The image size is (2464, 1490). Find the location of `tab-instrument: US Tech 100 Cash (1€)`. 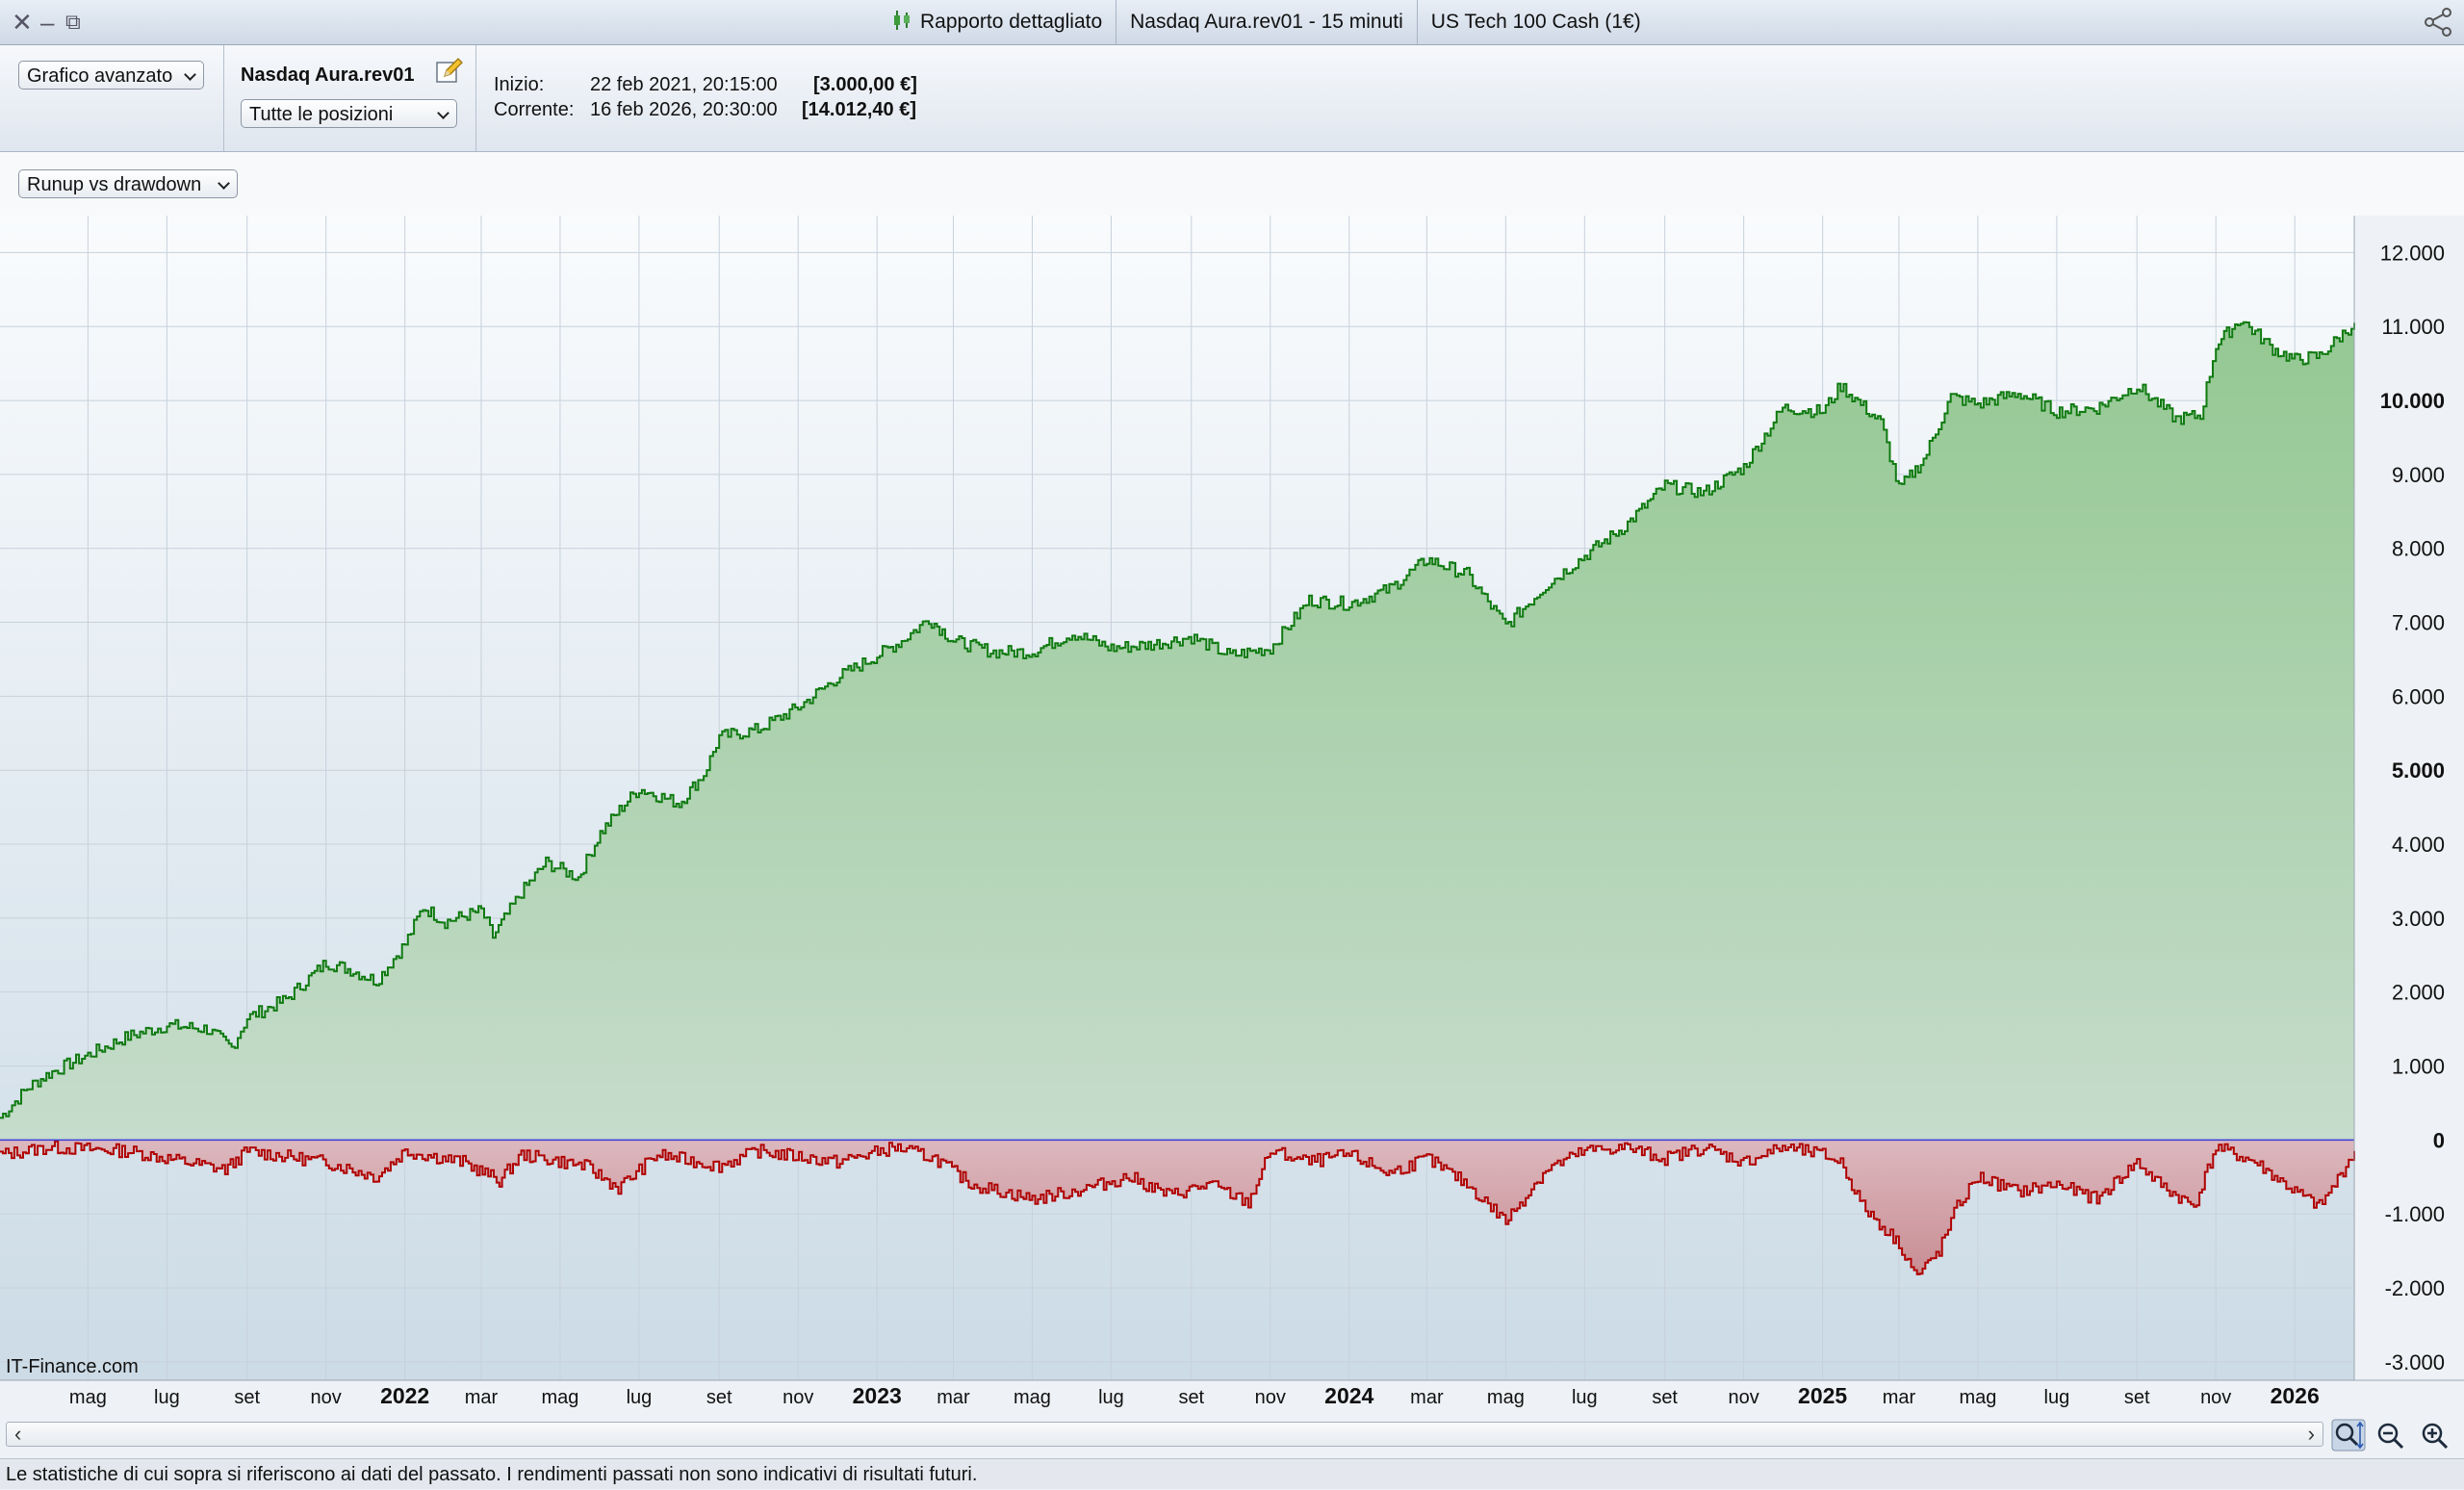

tab-instrument: US Tech 100 Cash (1€) is located at coordinates (1535, 22).